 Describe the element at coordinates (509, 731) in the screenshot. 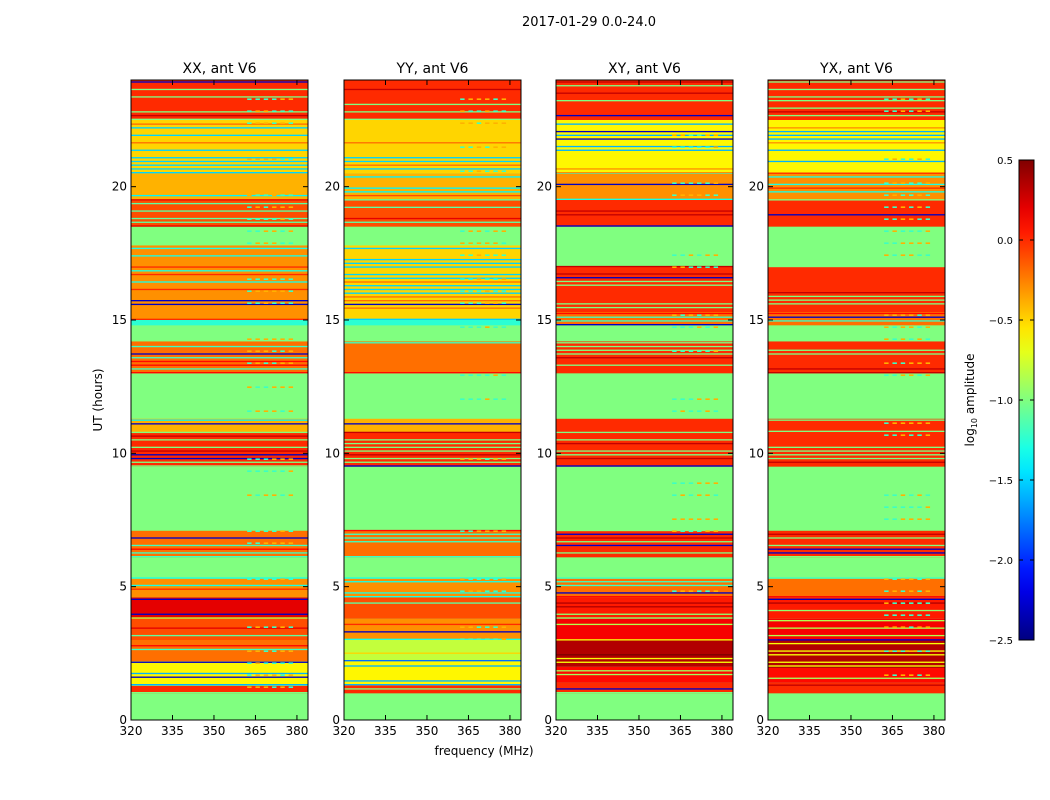

I see `x-tick-label: 380` at that location.